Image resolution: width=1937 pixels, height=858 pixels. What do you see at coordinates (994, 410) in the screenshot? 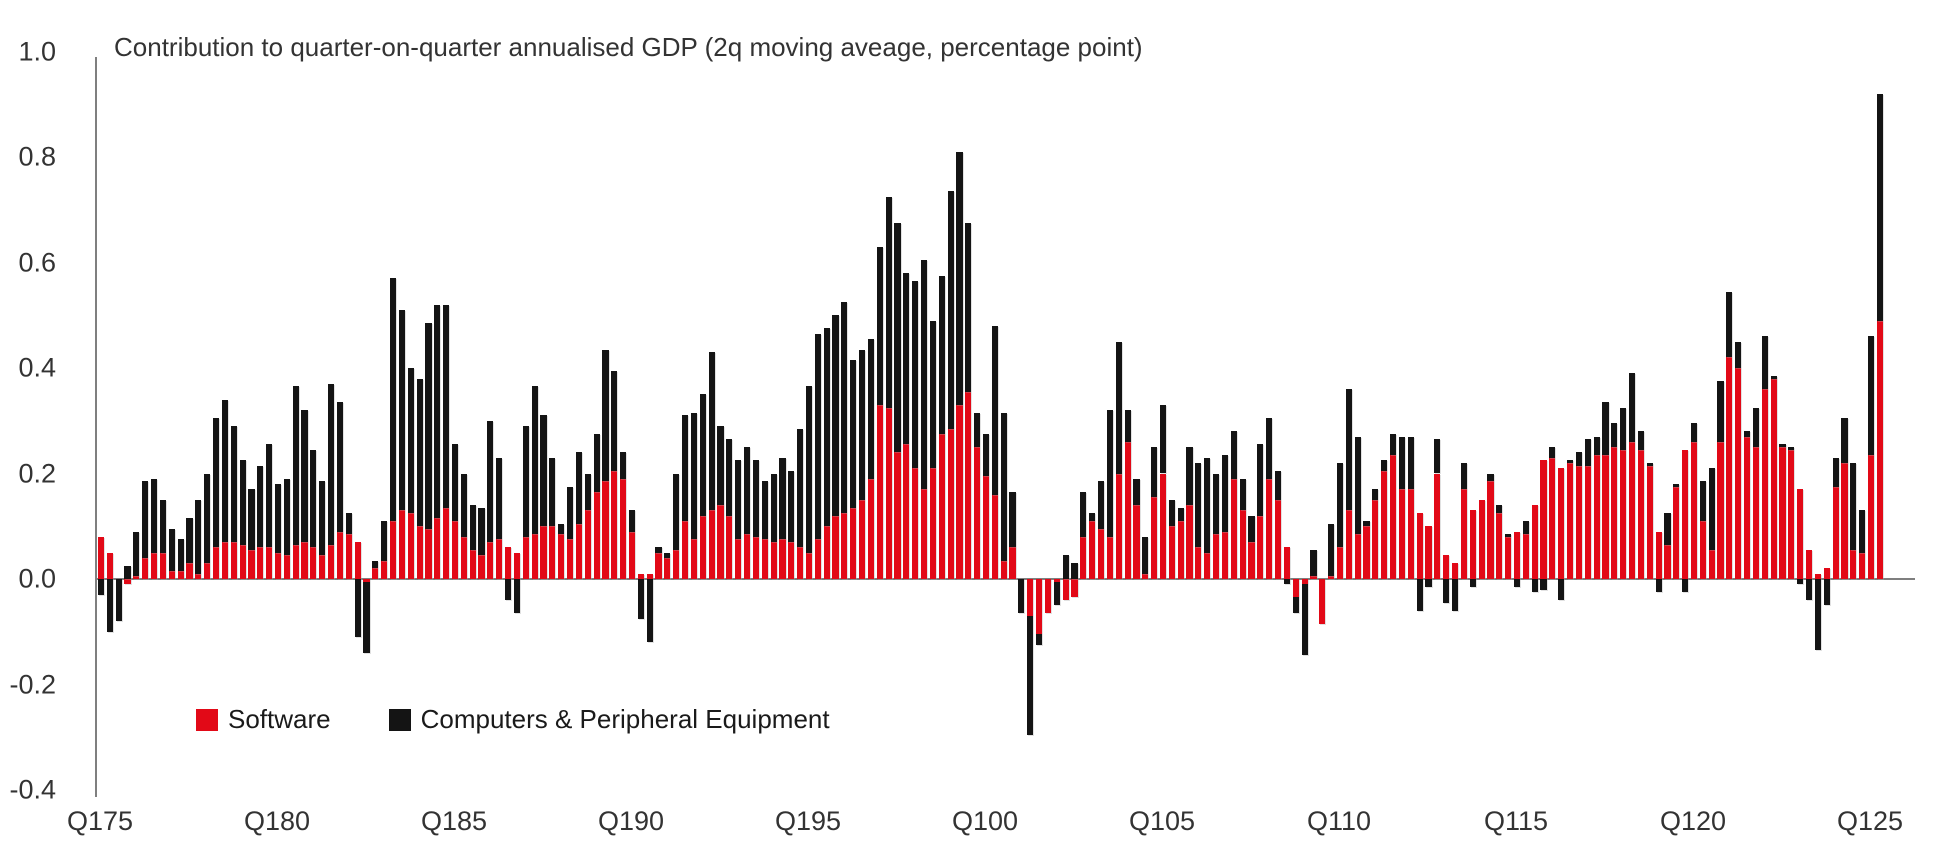
I see `bar-computers-2000Q2` at bounding box center [994, 410].